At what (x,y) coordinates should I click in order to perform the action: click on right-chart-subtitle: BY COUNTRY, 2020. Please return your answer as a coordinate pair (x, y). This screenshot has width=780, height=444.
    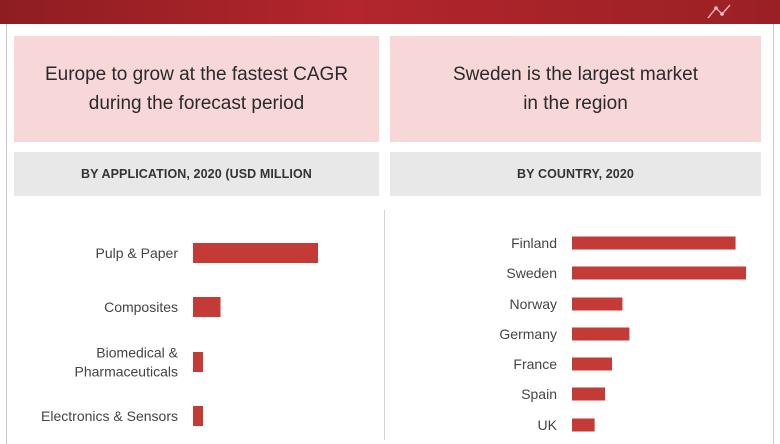
    Looking at the image, I should click on (575, 174).